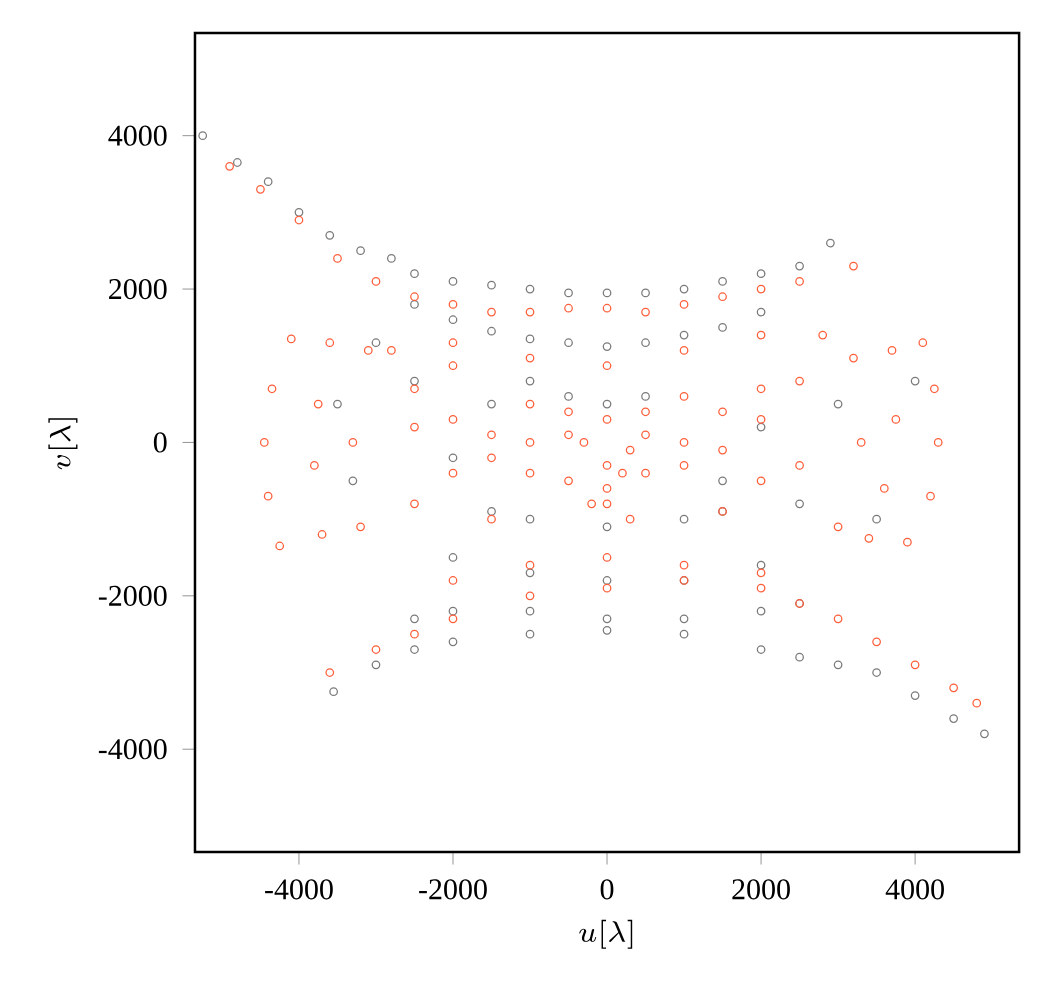 The width and height of the screenshot is (1052, 991). What do you see at coordinates (63, 444) in the screenshot?
I see `y-axis-title: $v[\lambda]$` at bounding box center [63, 444].